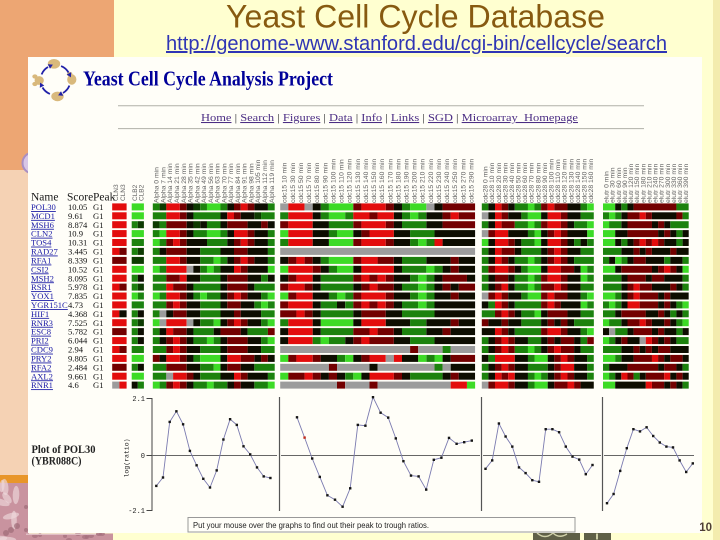 This screenshot has width=720, height=540. I want to click on svg-text: MSH2, so click(42, 278).